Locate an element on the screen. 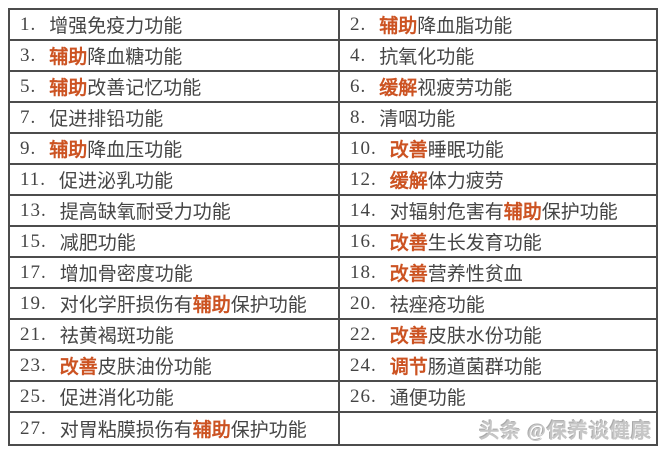 The height and width of the screenshot is (453, 669). item-number: 7. is located at coordinates (28, 117).